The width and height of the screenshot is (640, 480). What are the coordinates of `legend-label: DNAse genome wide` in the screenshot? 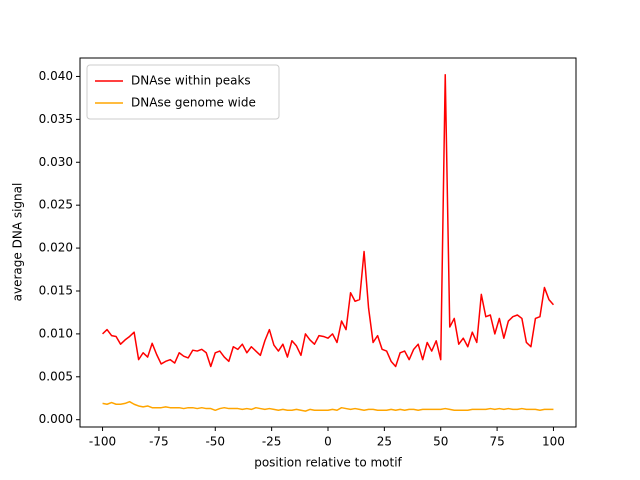 It's located at (193, 103).